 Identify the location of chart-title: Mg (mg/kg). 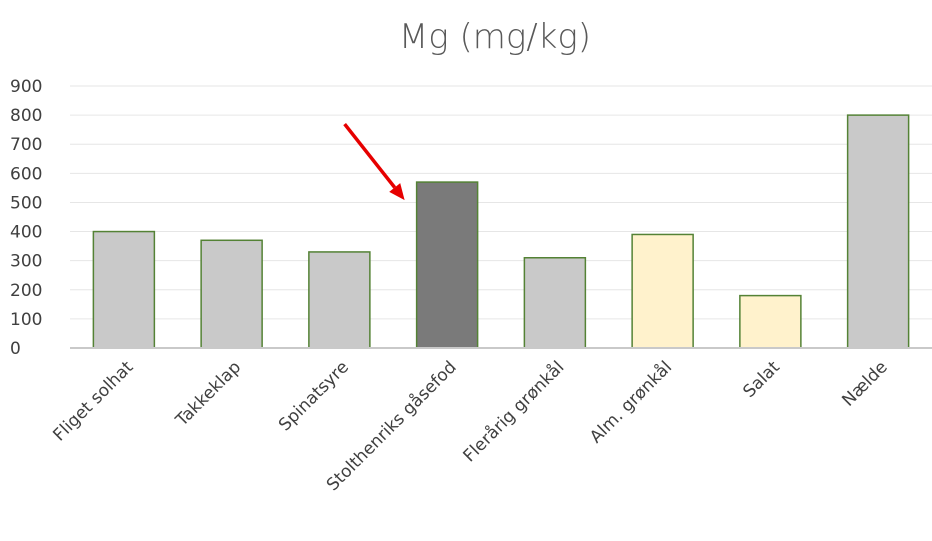
(495, 37).